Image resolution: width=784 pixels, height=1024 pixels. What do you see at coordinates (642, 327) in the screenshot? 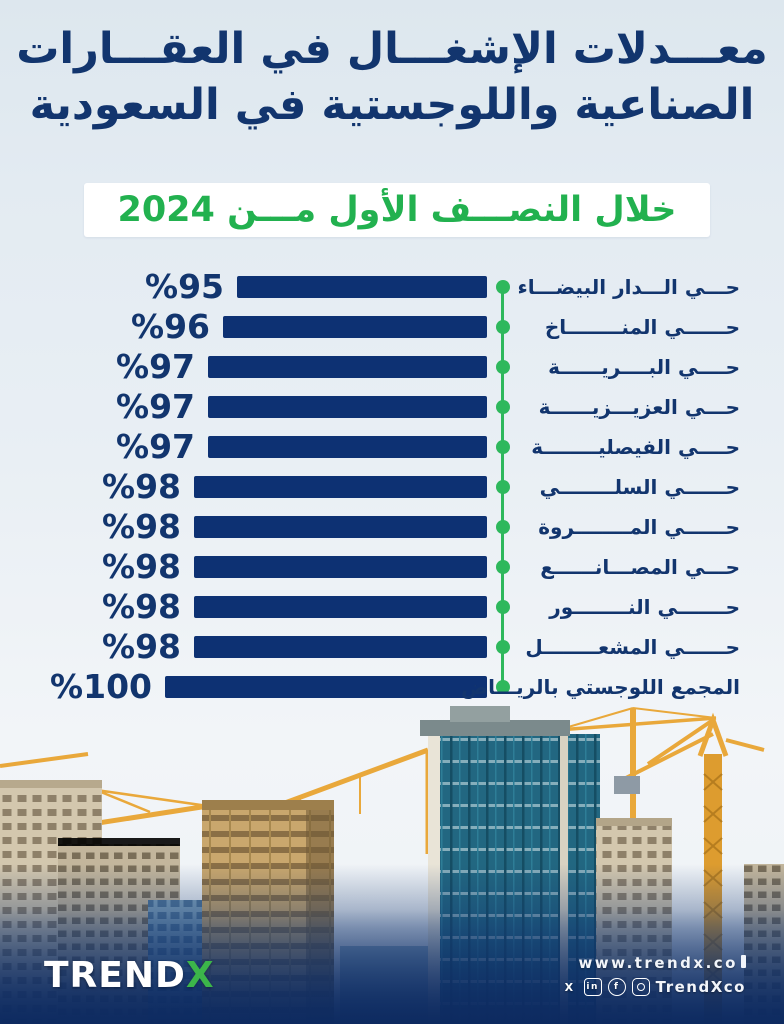
I see `district-label: حــــــي المنــــــــاخ` at bounding box center [642, 327].